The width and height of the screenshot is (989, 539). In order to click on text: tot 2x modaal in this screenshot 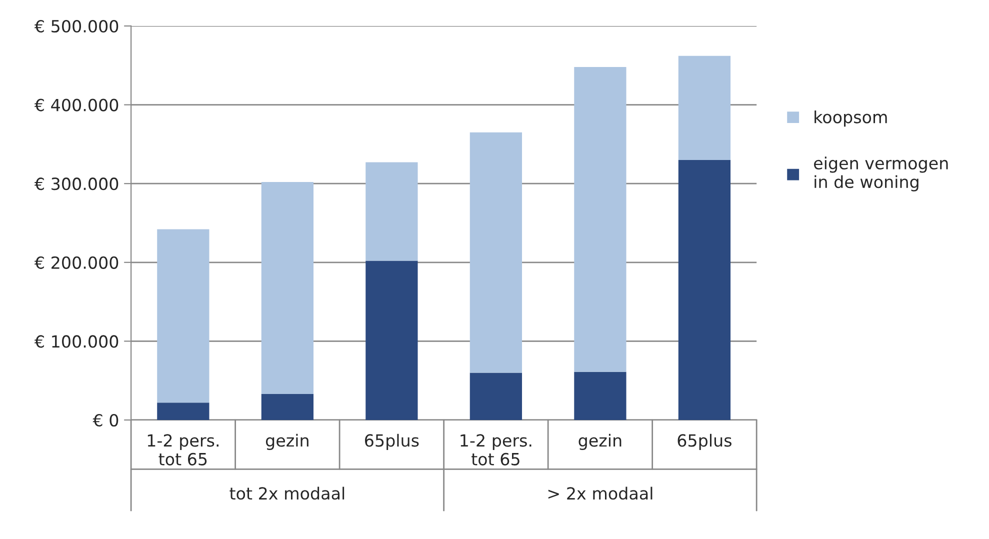, I will do `click(287, 493)`.